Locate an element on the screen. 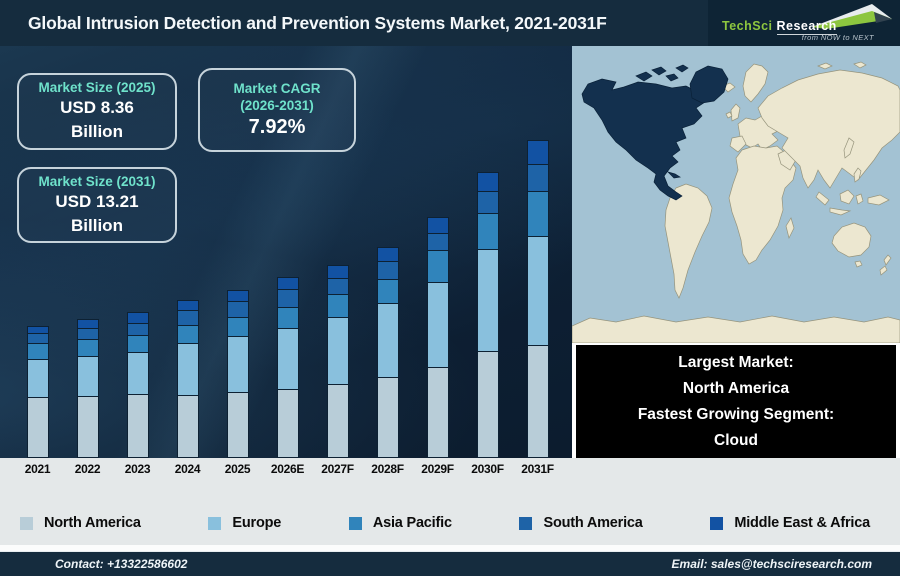 The height and width of the screenshot is (576, 900). bar-2025 is located at coordinates (237, 374).